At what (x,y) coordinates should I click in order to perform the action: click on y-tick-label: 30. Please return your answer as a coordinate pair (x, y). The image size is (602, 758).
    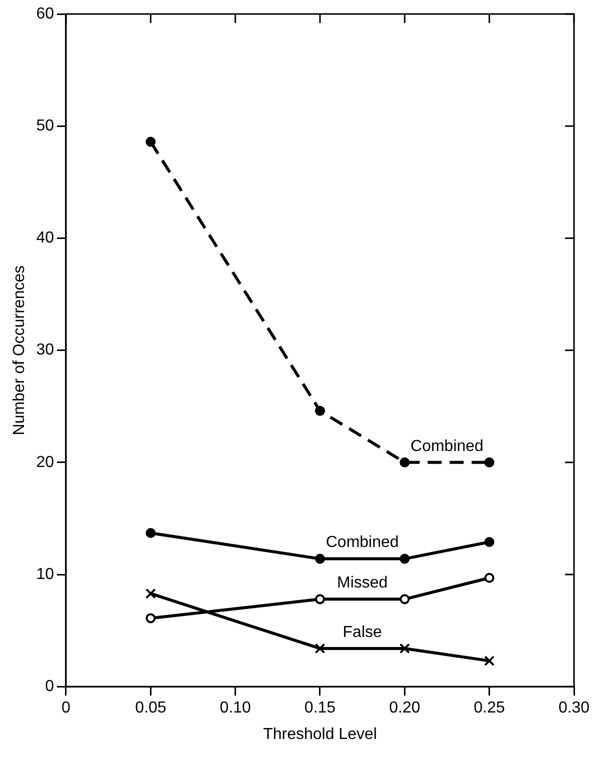
    Looking at the image, I should click on (45, 350).